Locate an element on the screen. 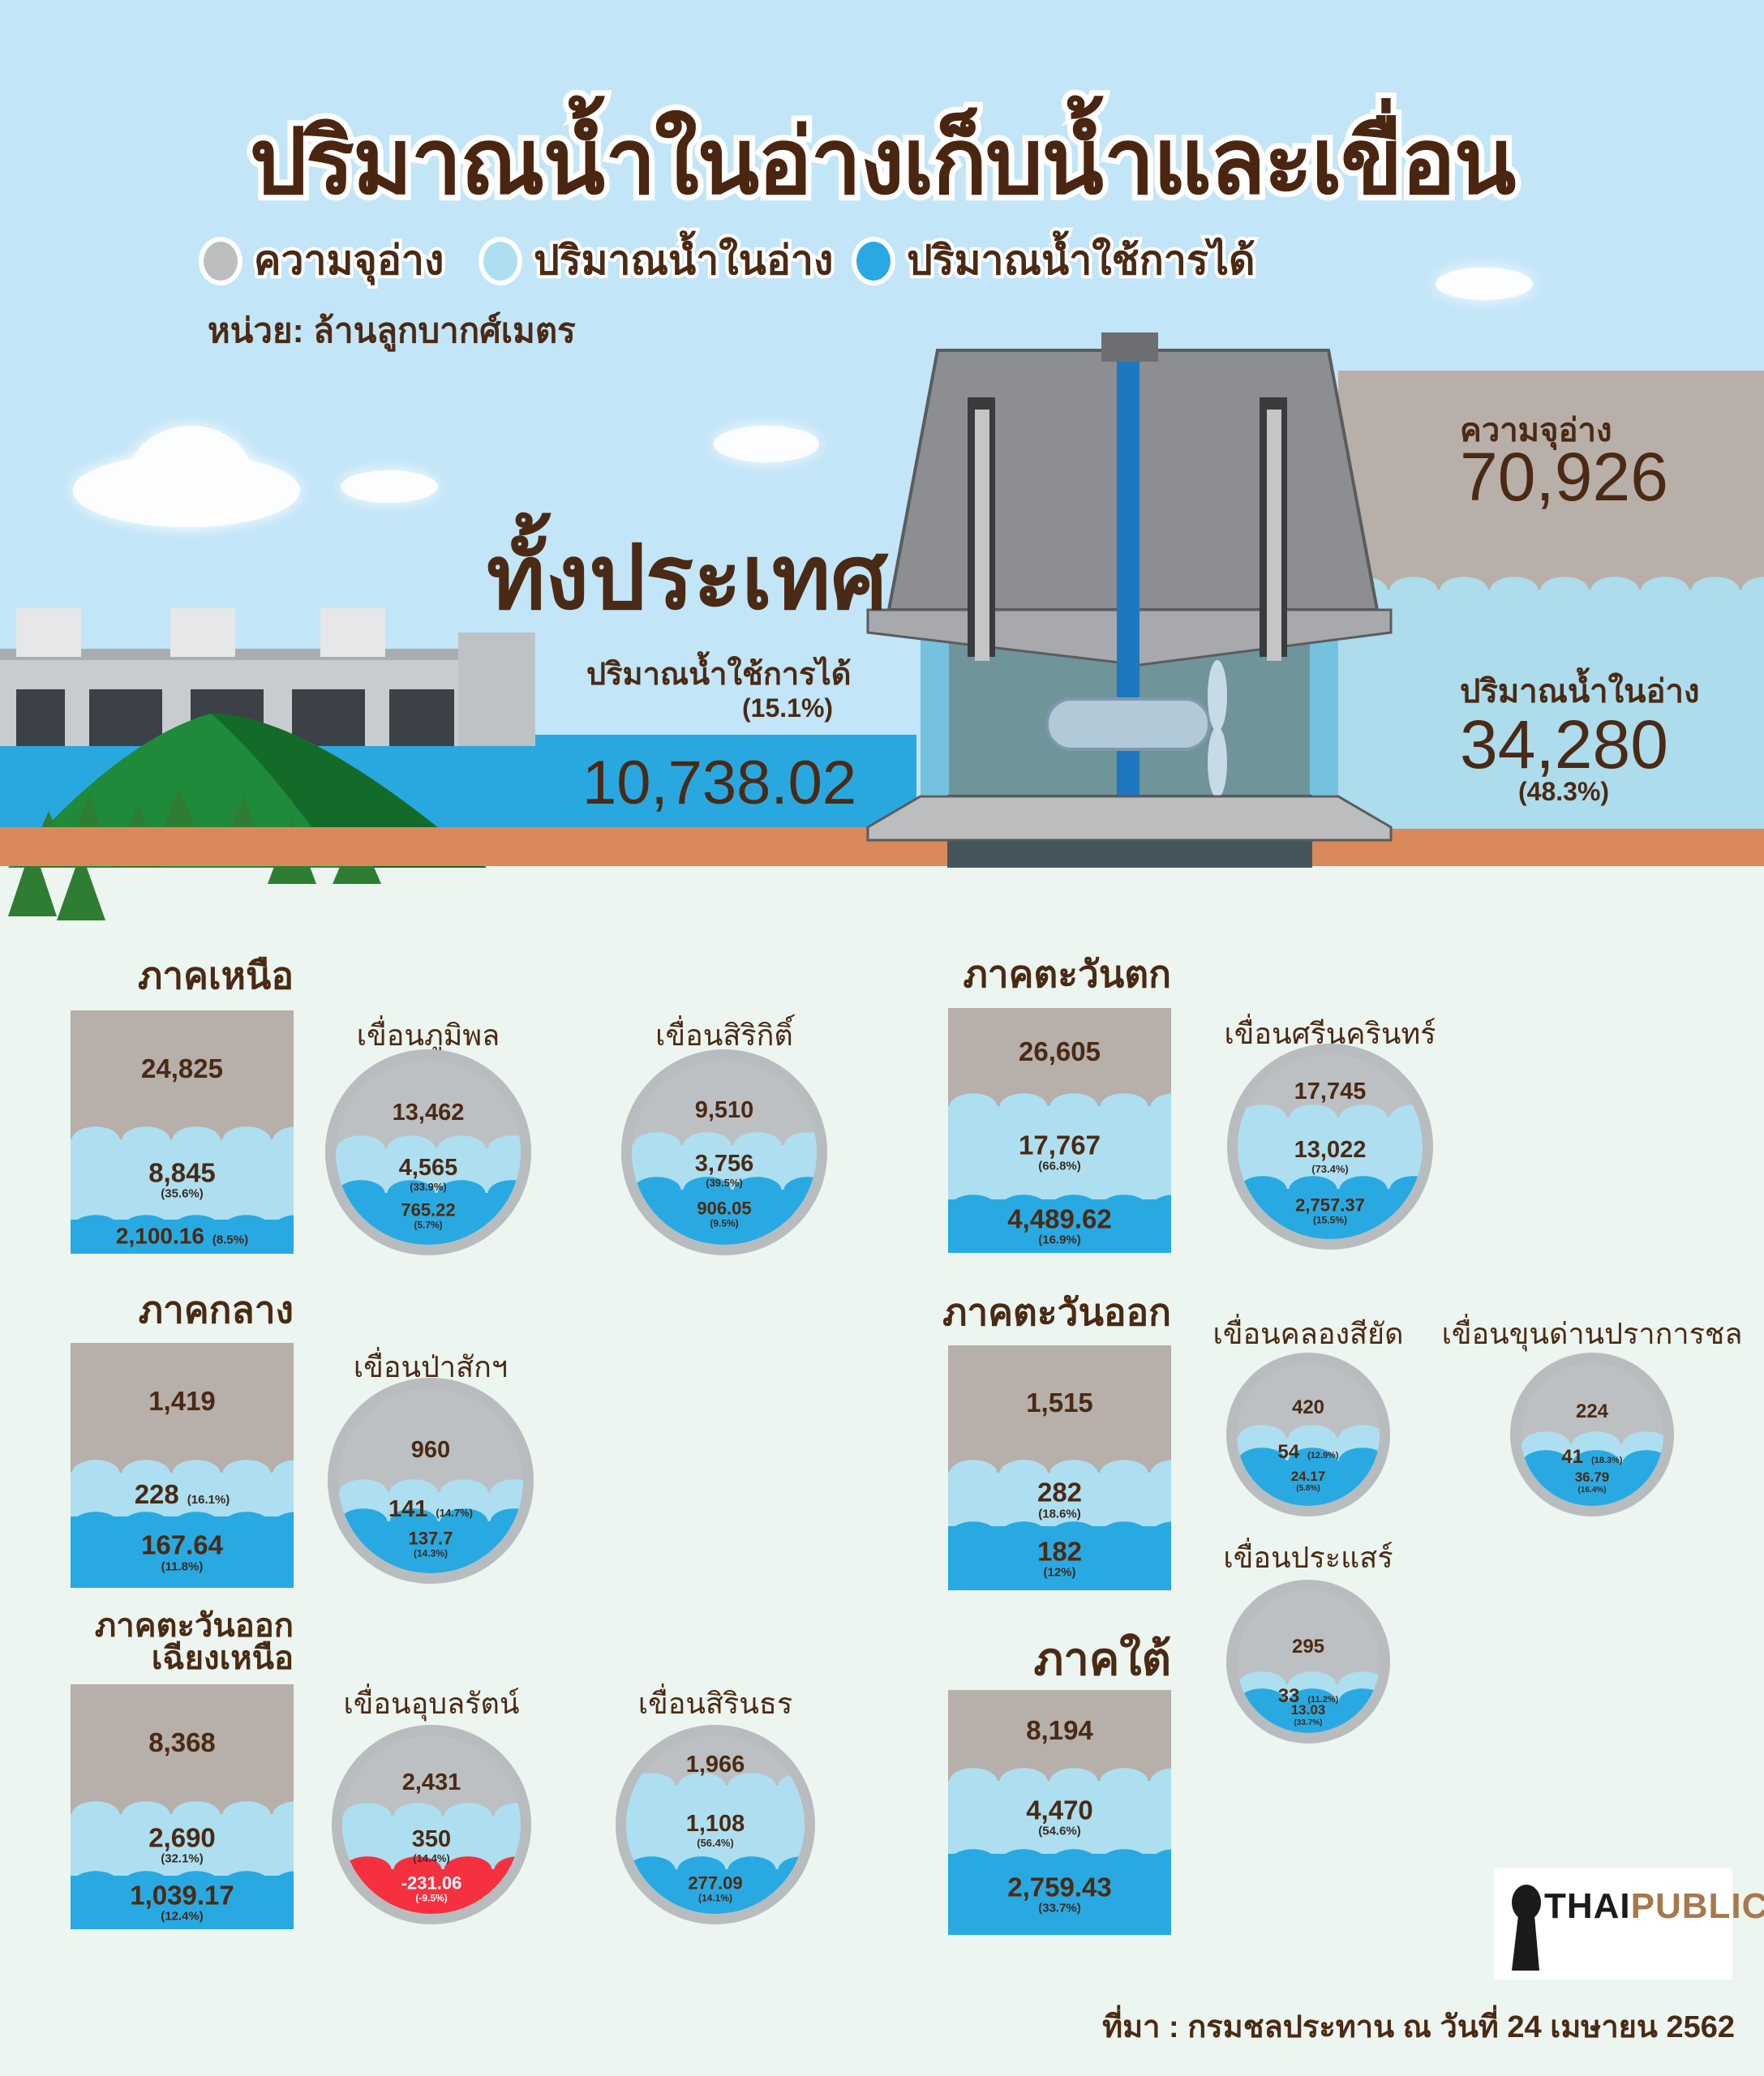 This screenshot has height=2076, width=1764. dam-name: เขื่อนสิริกิติ์ is located at coordinates (724, 1035).